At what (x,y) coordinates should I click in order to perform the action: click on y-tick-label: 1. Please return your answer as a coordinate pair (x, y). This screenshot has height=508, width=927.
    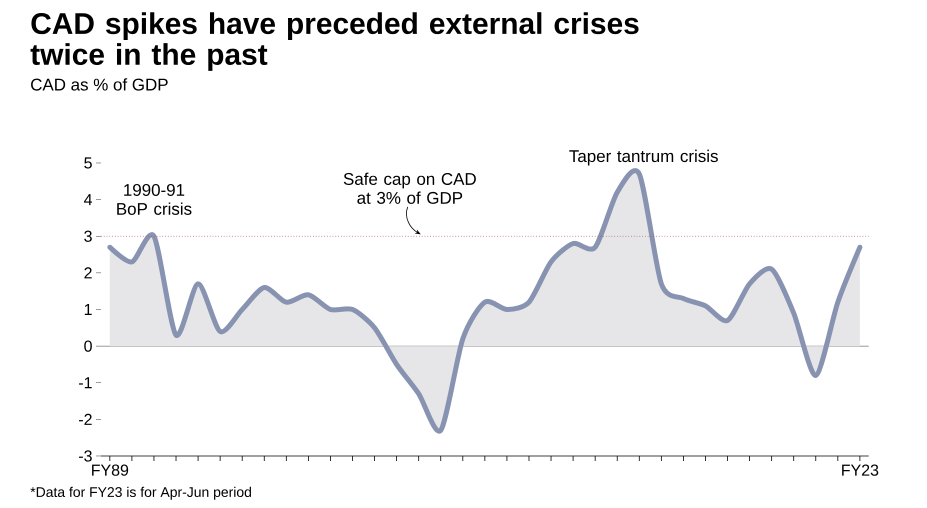
    Looking at the image, I should click on (88, 309).